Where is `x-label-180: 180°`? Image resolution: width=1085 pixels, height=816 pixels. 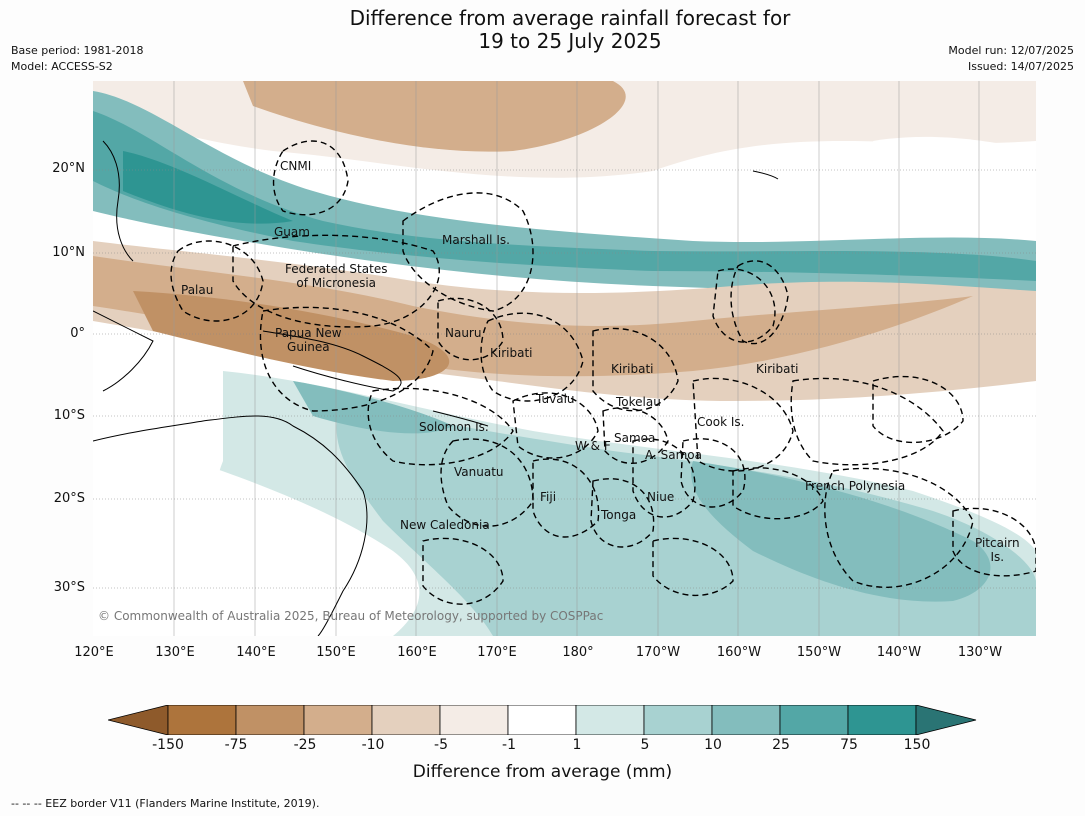
x-label-180: 180° is located at coordinates (578, 652).